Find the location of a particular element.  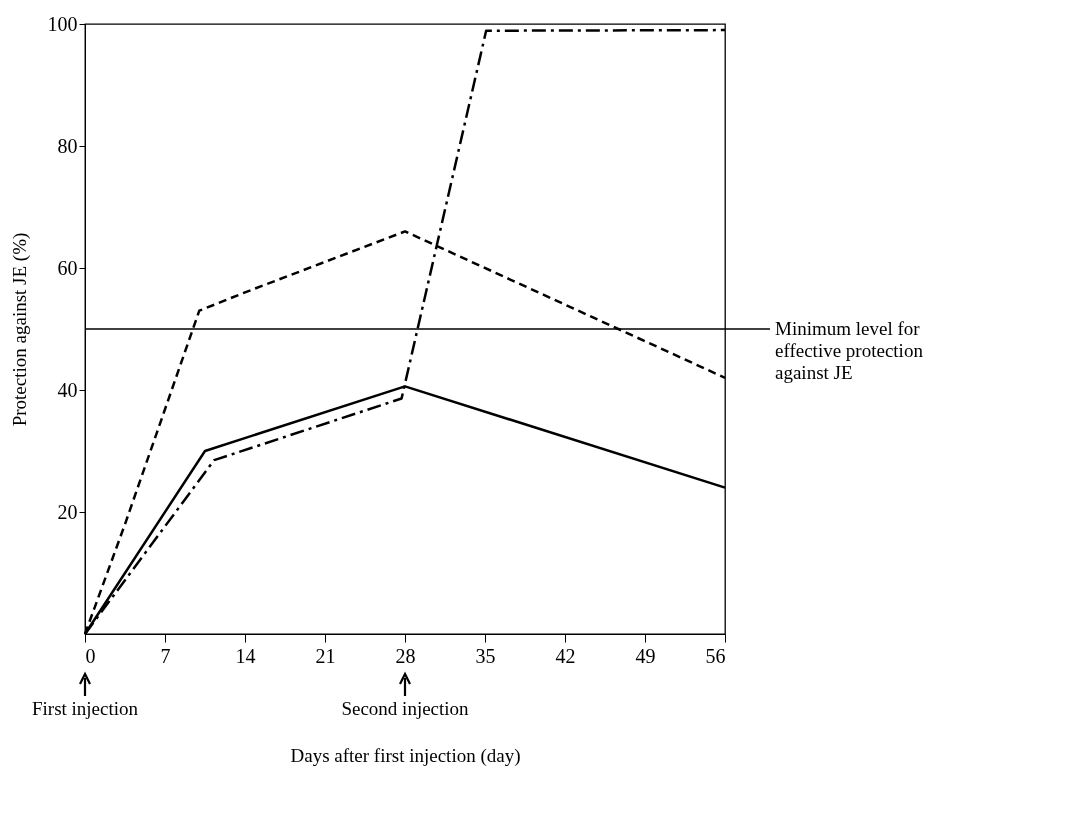

ref-line-label: Minimum level for effective protection against JE is located at coordinates (849, 350).